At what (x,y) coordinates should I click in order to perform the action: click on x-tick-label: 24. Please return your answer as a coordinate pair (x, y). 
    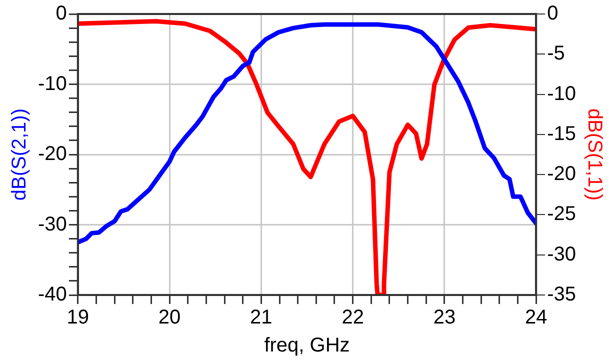
    Looking at the image, I should click on (536, 317).